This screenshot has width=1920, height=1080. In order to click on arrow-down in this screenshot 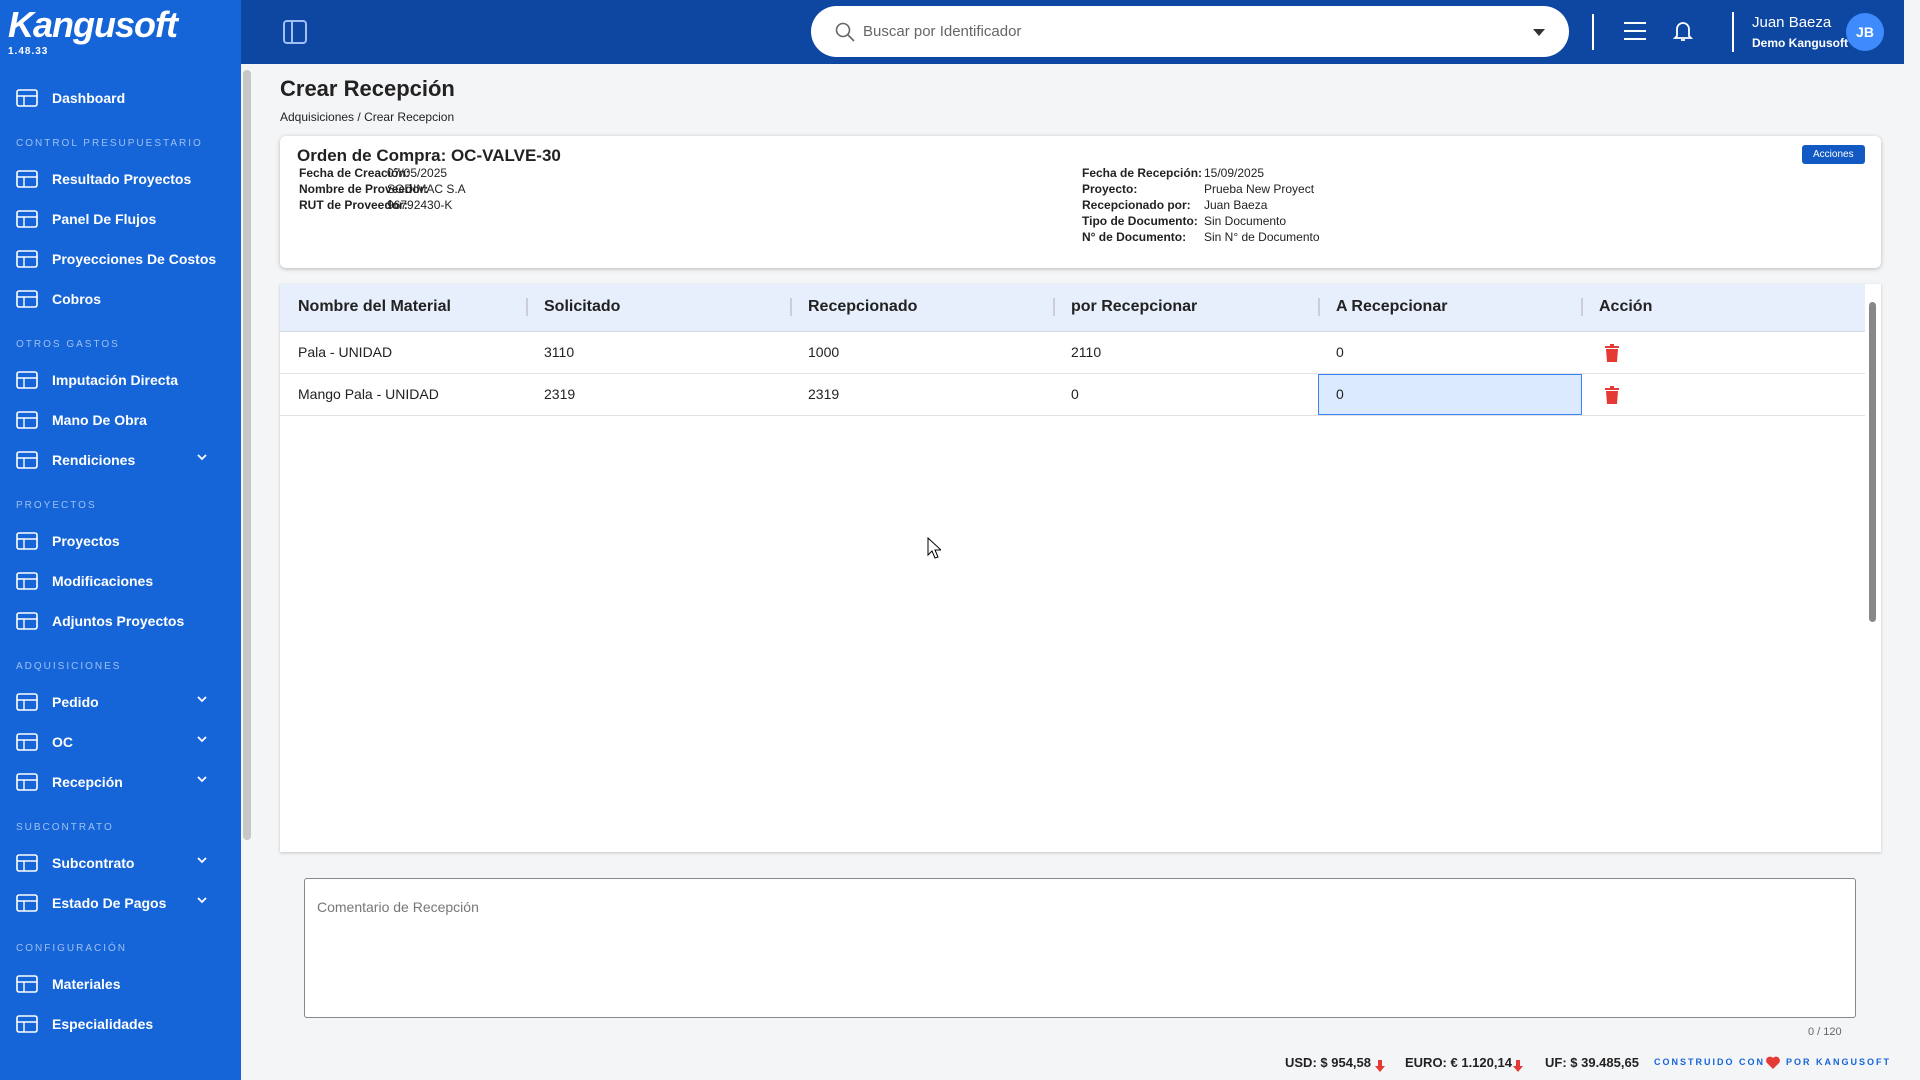, I will do `click(1518, 1066)`.